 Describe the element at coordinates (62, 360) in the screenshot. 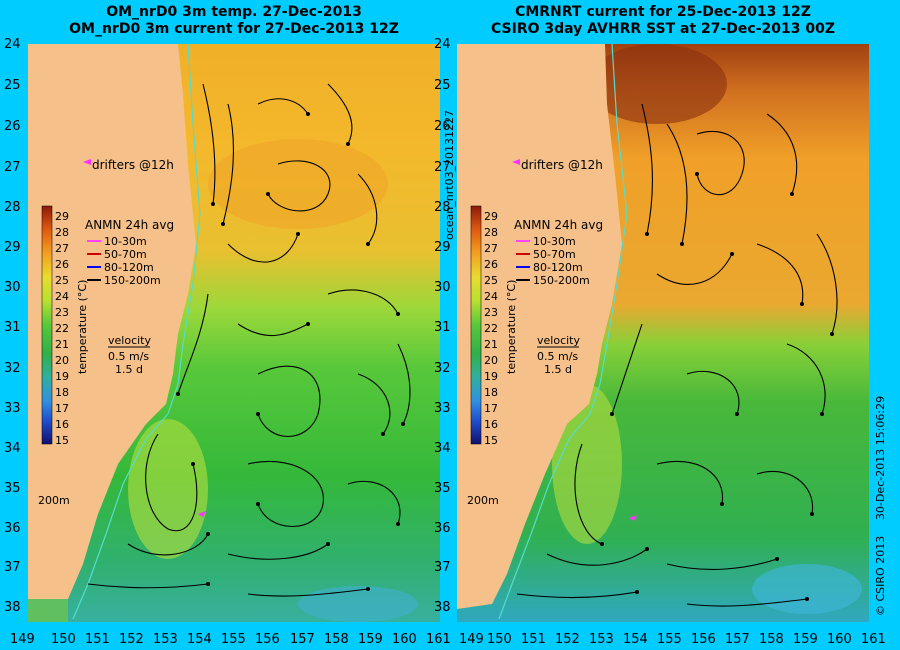

I see `colorbar-tick: 20` at that location.